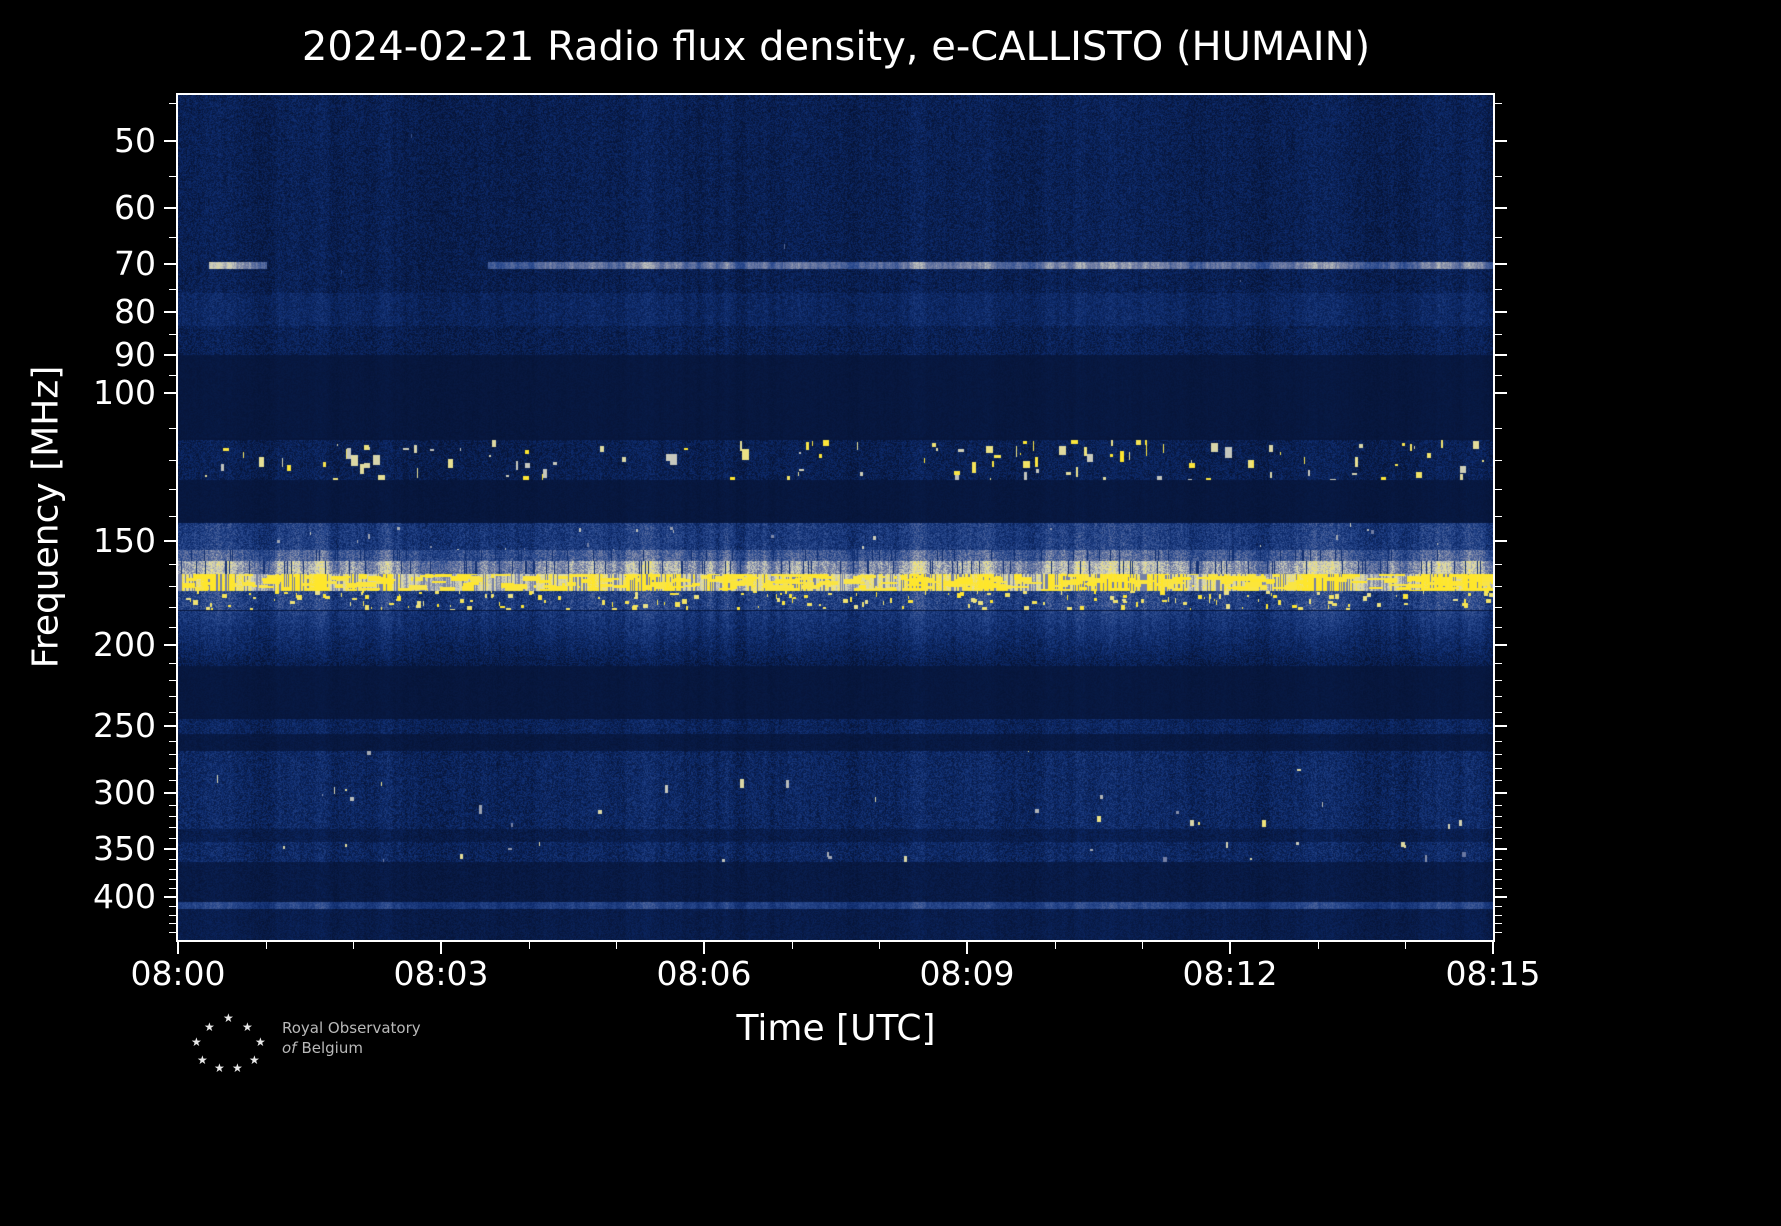 This screenshot has width=1781, height=1226. I want to click on organization-country: Belgium, so click(332, 1048).